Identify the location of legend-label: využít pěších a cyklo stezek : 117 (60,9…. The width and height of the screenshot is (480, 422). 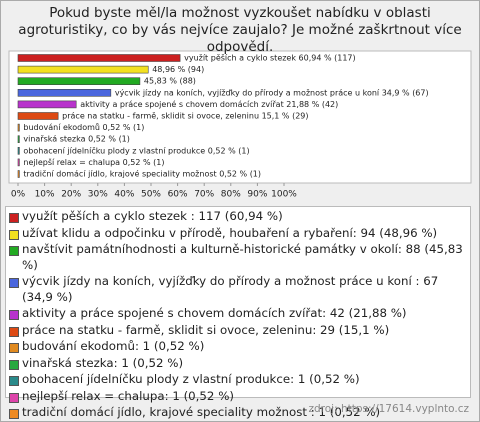
(152, 216).